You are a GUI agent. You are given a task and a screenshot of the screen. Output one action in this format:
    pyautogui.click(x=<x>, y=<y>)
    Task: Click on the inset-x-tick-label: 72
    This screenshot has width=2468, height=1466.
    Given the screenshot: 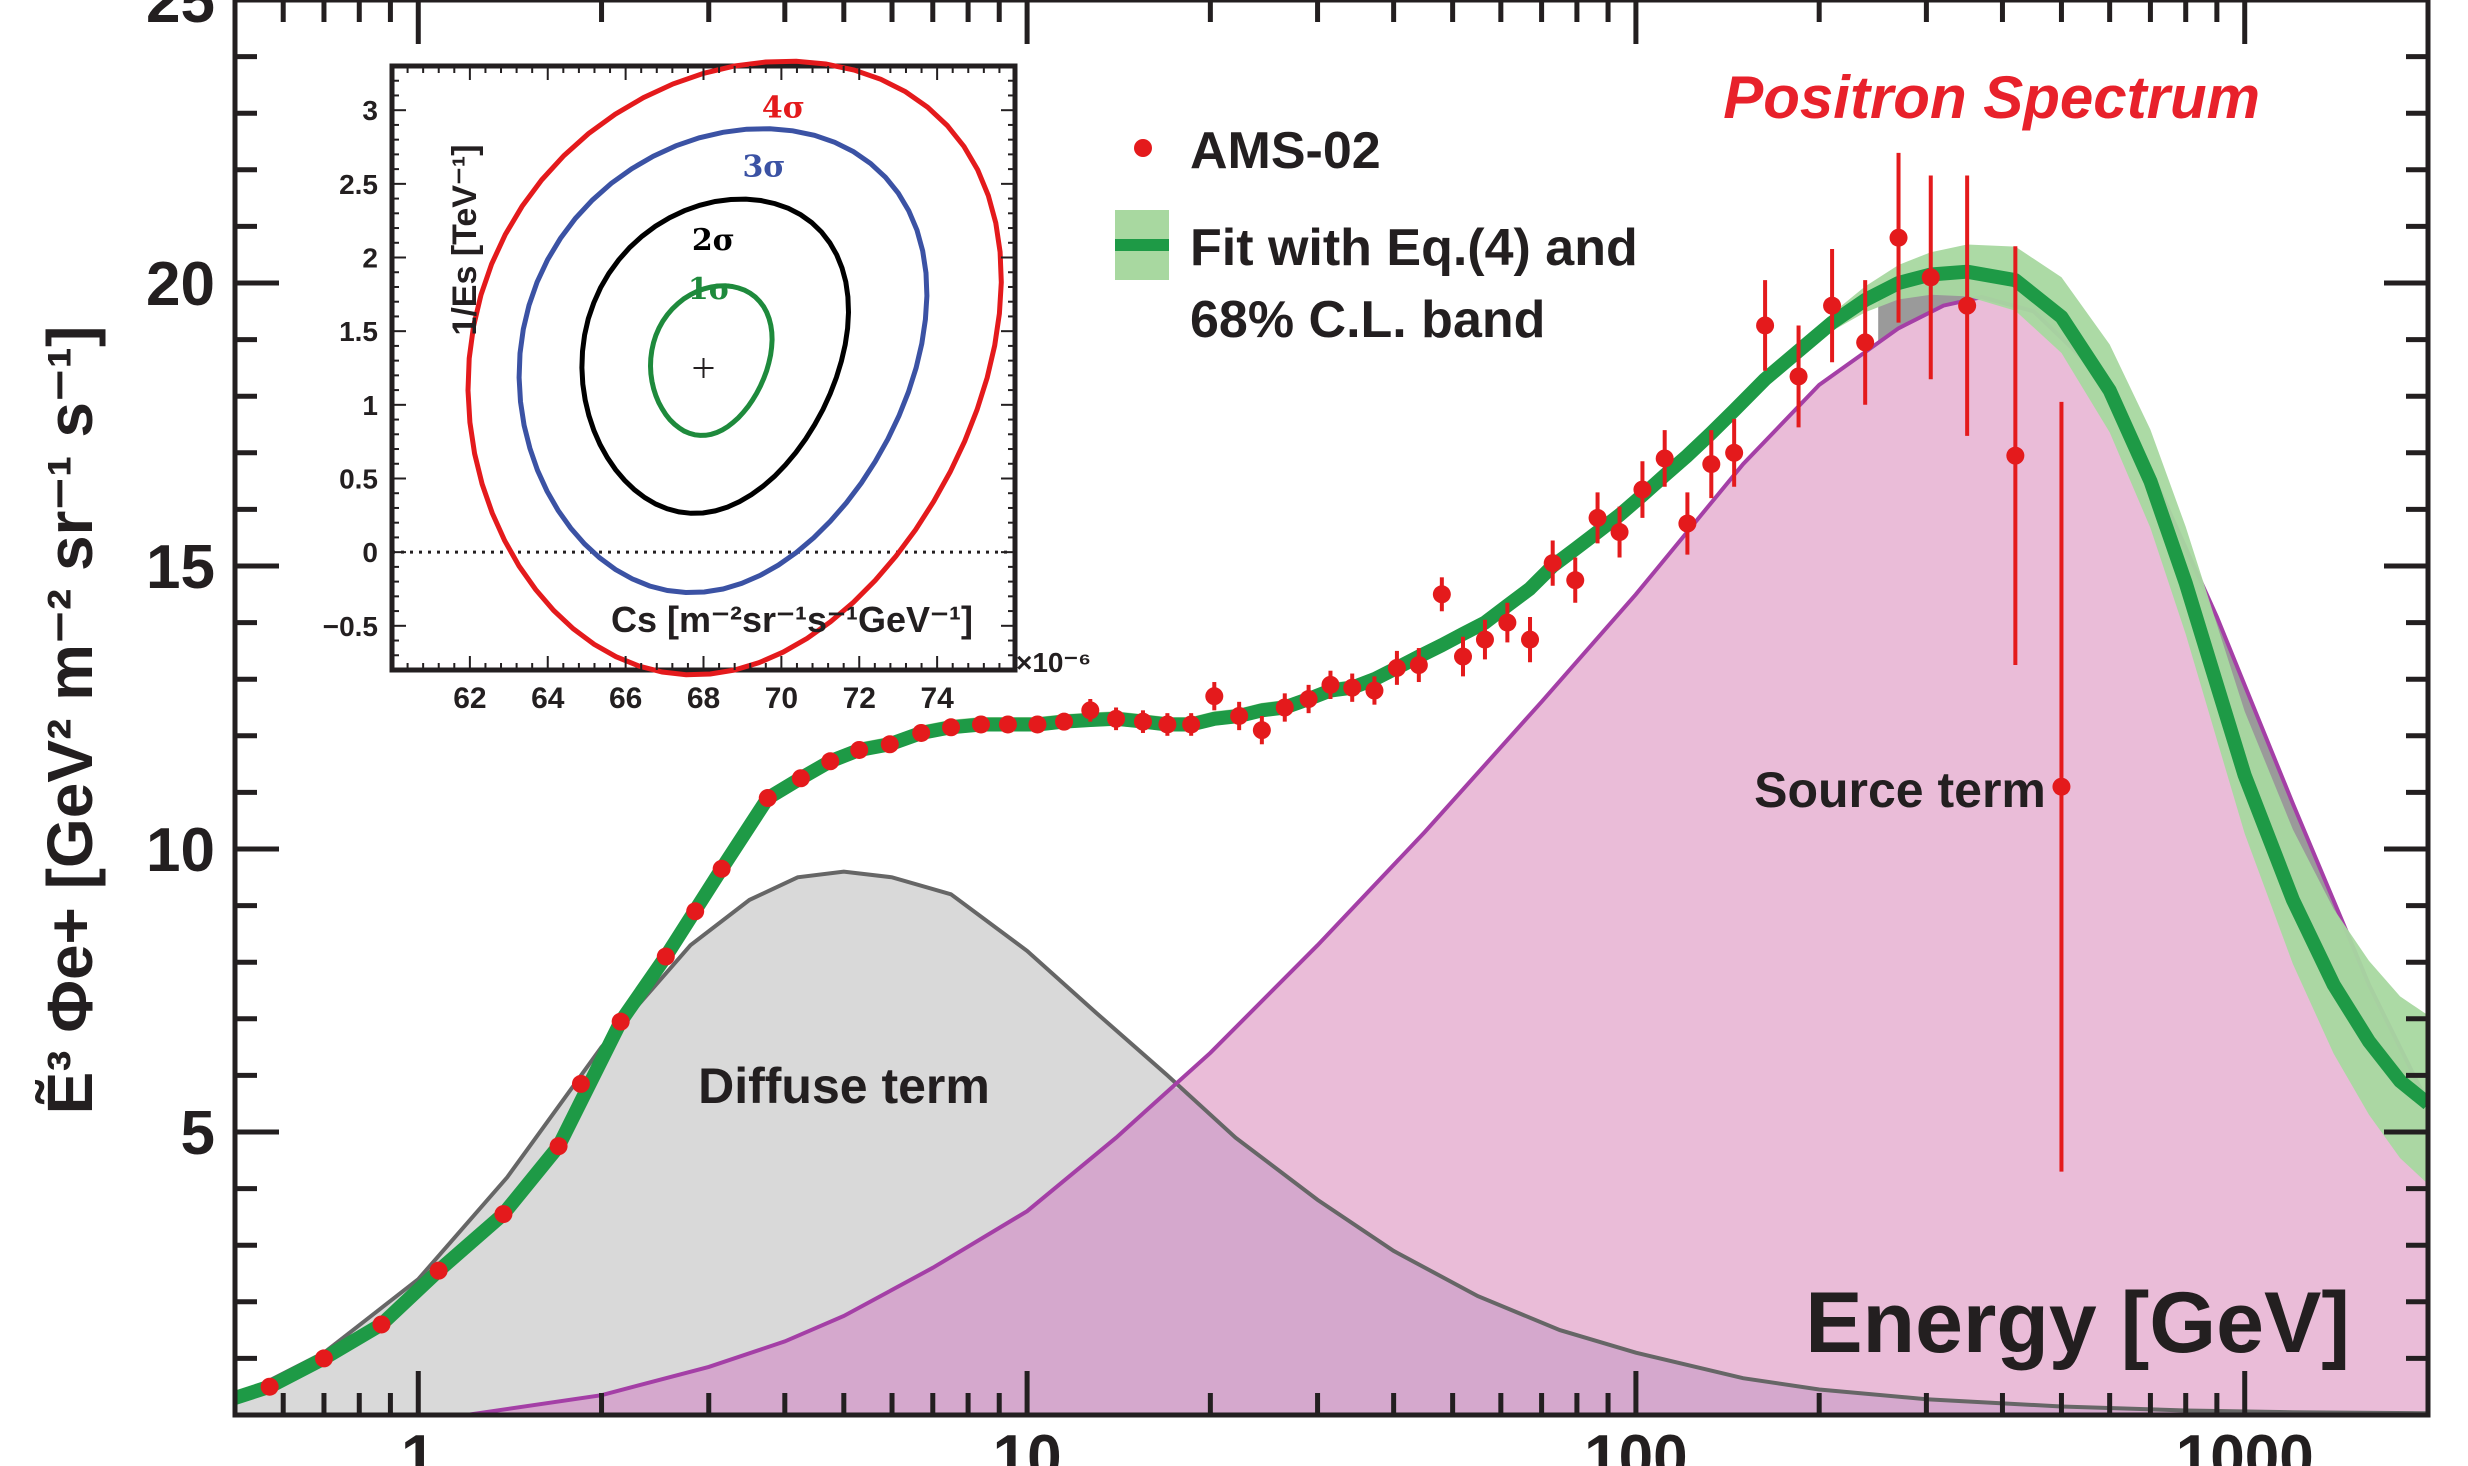 What is the action you would take?
    pyautogui.click(x=859, y=698)
    